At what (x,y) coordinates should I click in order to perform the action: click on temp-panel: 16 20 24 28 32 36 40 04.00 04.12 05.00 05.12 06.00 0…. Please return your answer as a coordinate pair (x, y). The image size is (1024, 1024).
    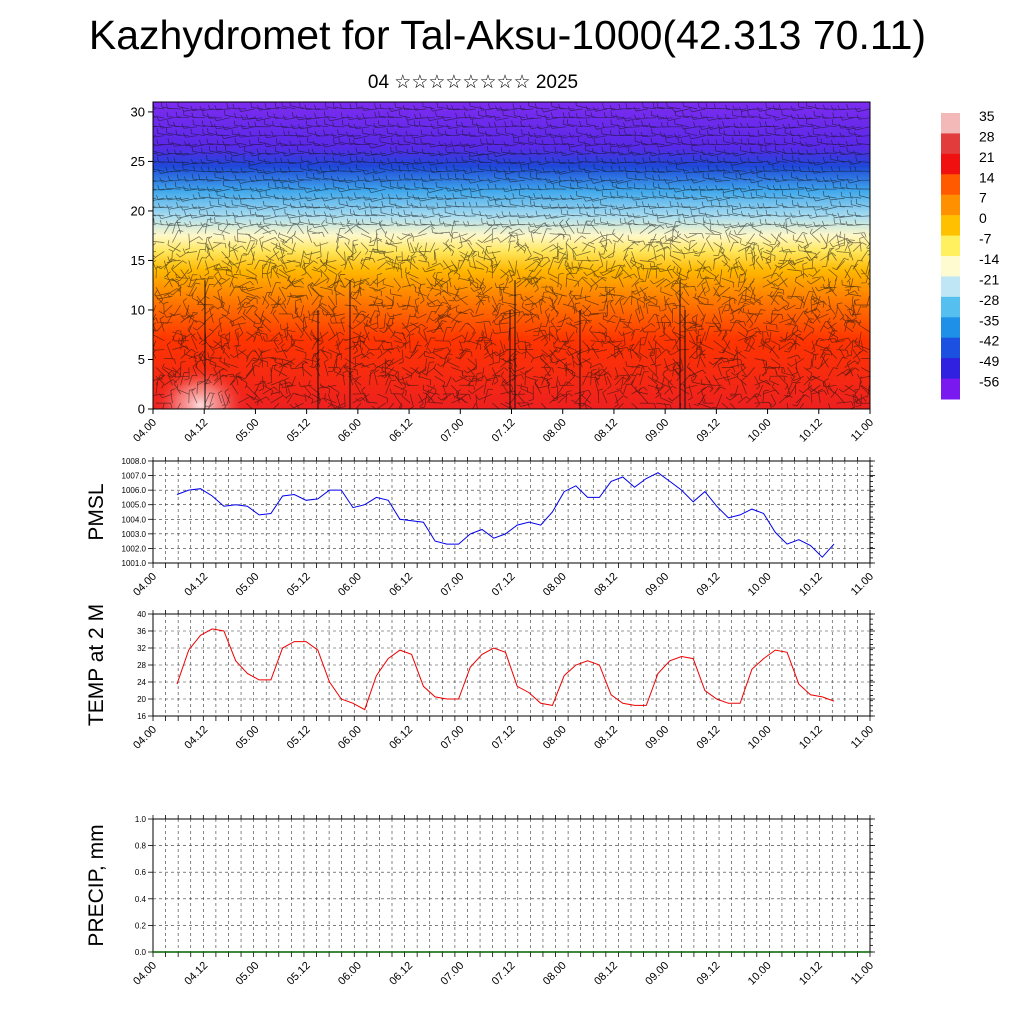
    Looking at the image, I should click on (480, 678).